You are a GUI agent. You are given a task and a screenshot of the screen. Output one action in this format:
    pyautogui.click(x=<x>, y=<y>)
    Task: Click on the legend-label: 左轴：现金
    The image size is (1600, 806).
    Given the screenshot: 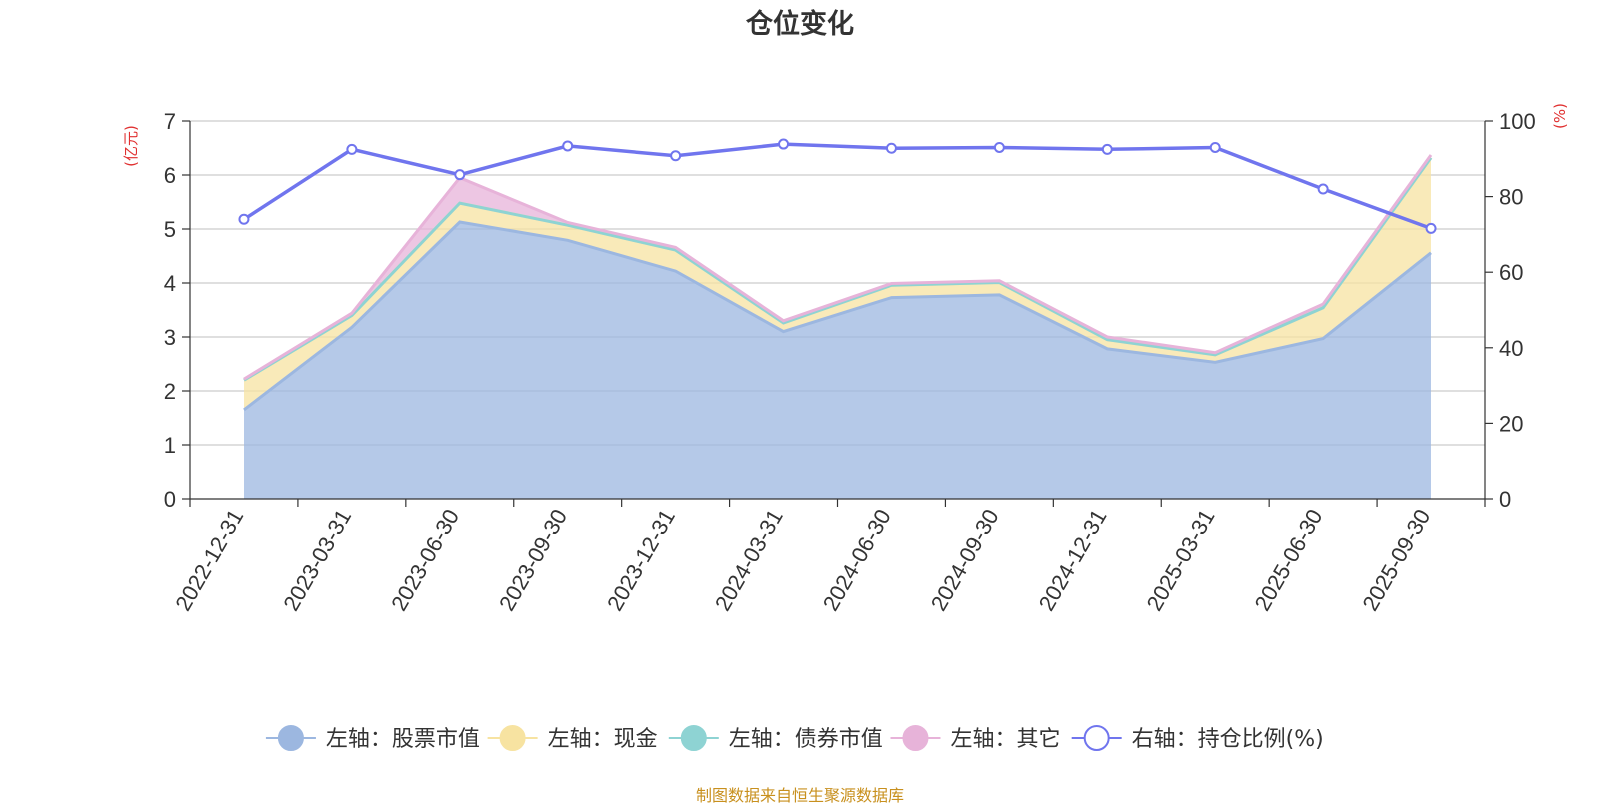 What is the action you would take?
    pyautogui.click(x=603, y=739)
    